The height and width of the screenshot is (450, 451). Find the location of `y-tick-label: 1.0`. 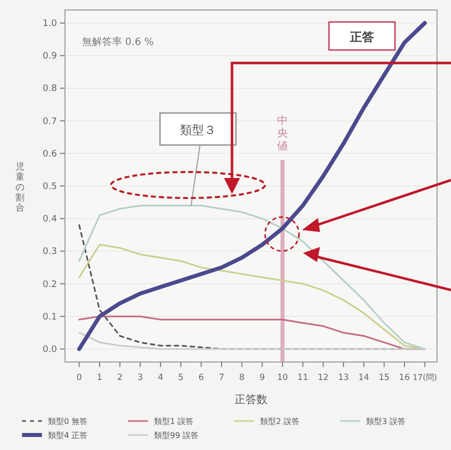

y-tick-label: 1.0 is located at coordinates (50, 24).